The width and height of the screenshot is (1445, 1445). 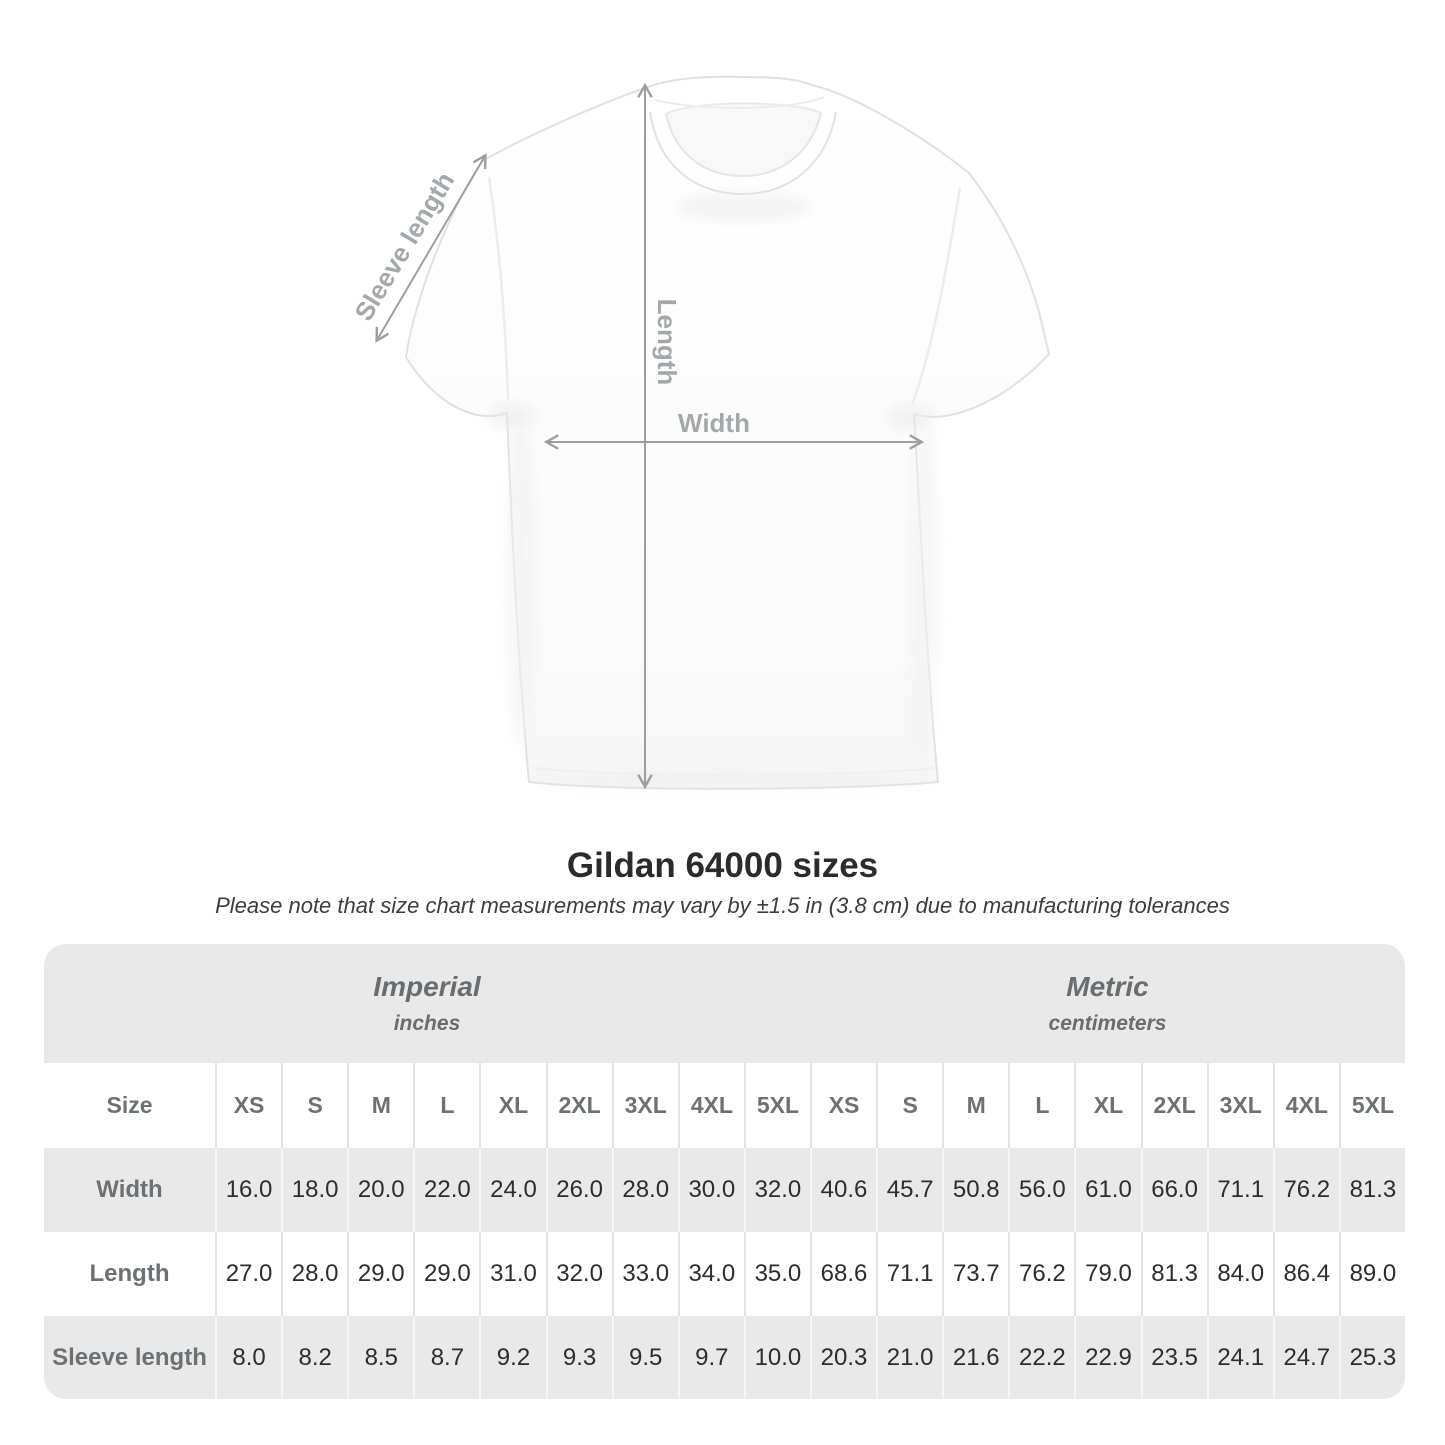 What do you see at coordinates (431, 248) in the screenshot?
I see `sleeve-length-arrow` at bounding box center [431, 248].